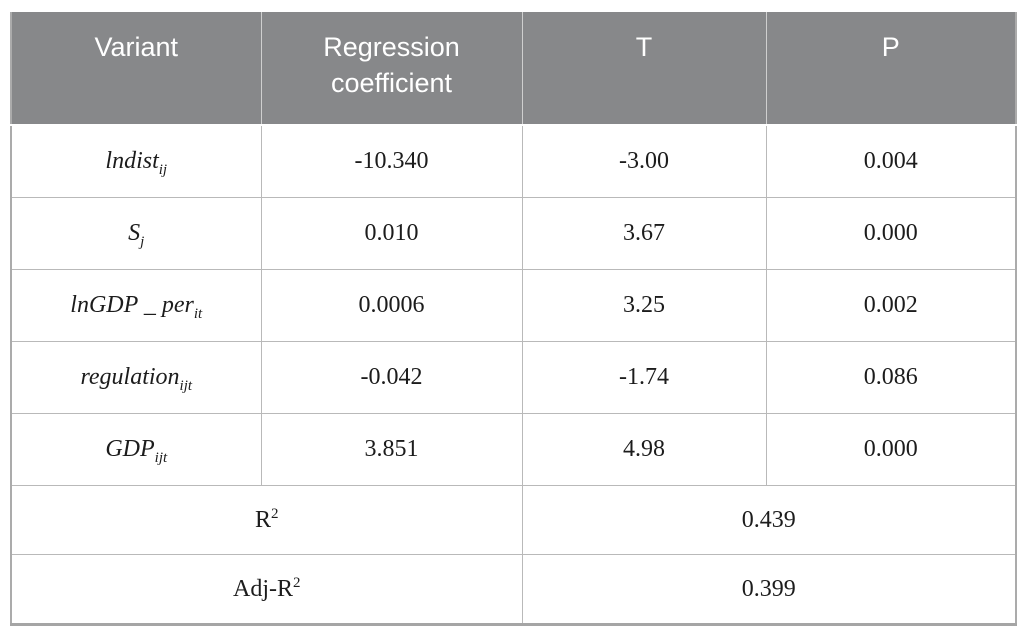 This screenshot has width=1025, height=636. Describe the element at coordinates (275, 513) in the screenshot. I see `r-squared-superscript: 2` at that location.